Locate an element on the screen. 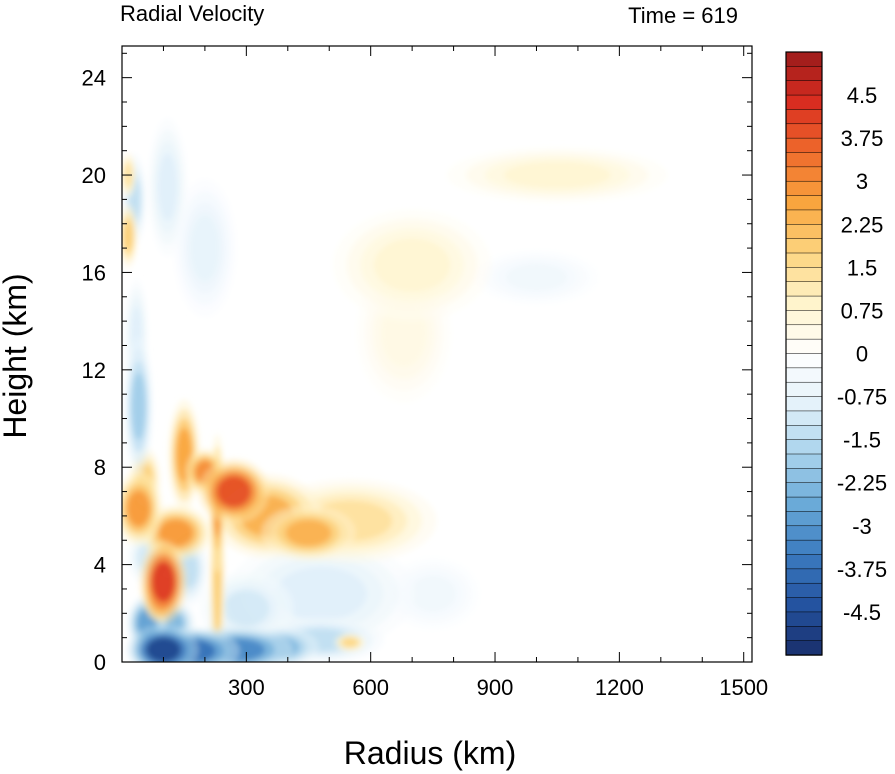 This screenshot has width=895, height=774. colorbar-label: 4.5 is located at coordinates (862, 95).